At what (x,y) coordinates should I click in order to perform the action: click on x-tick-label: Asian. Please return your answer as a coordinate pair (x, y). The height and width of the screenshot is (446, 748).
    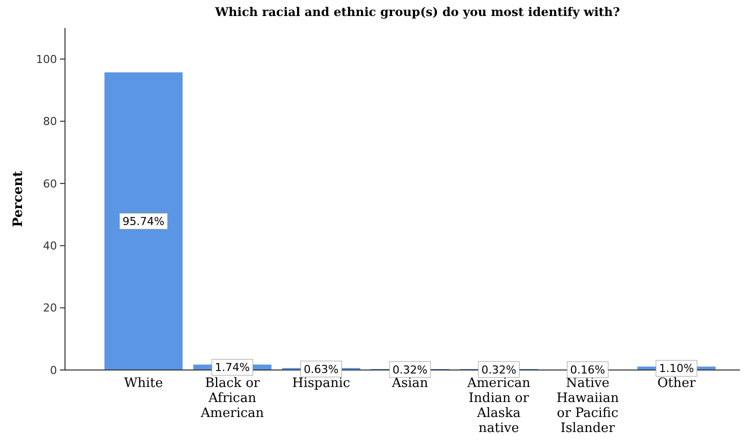
    Looking at the image, I should click on (409, 383).